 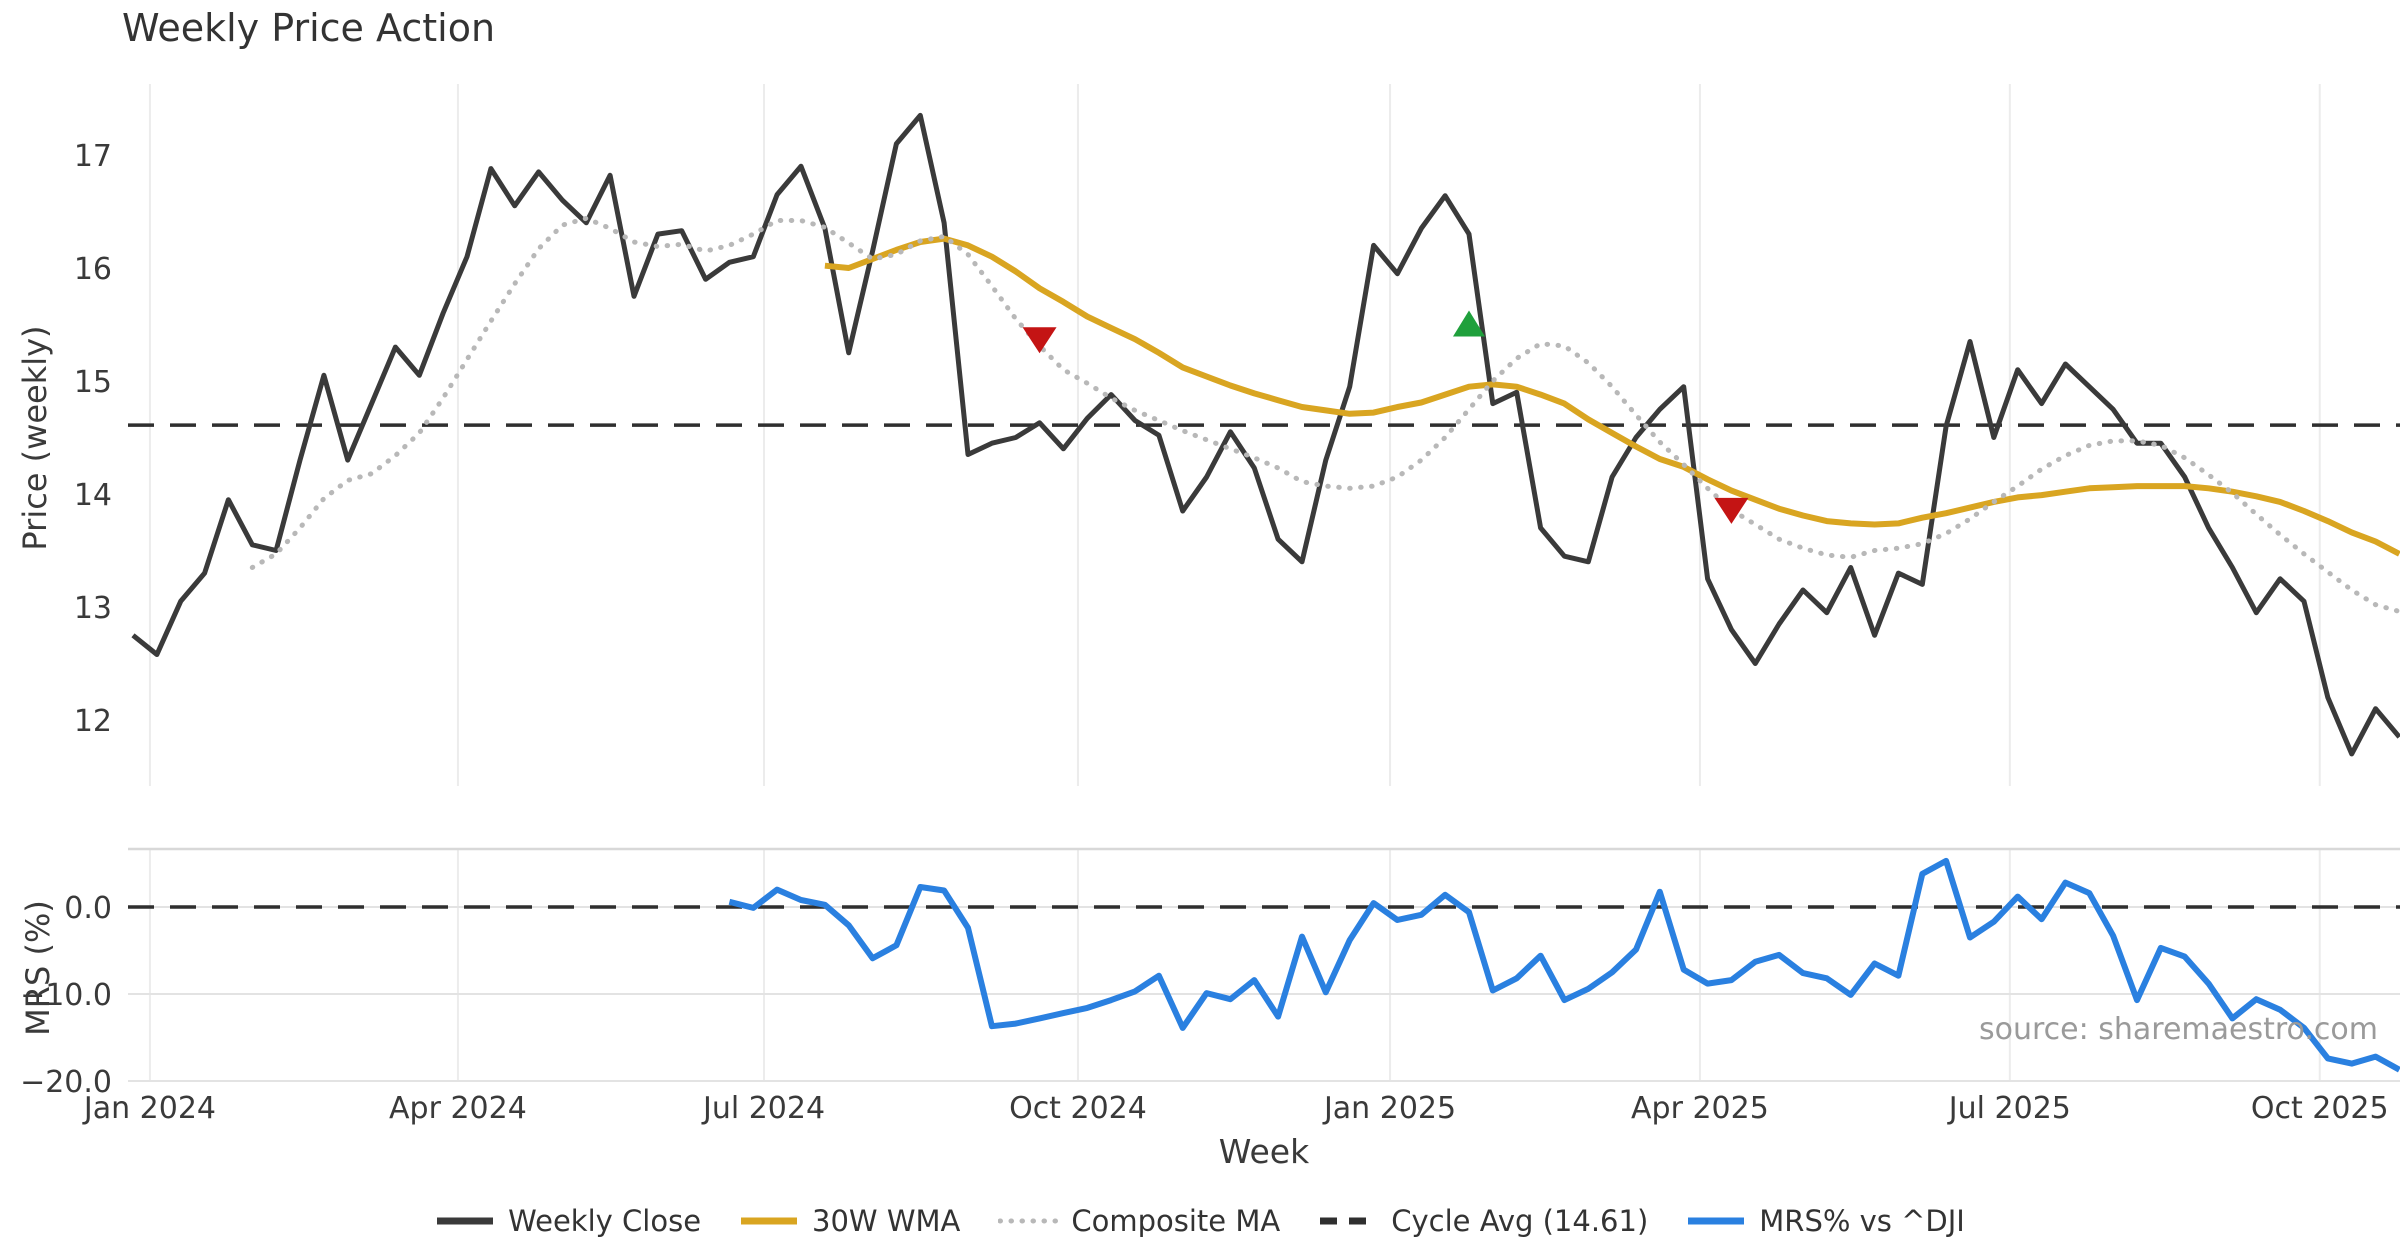 I want to click on legend-item: MRS% vs ^DJI, so click(x=1825, y=1221).